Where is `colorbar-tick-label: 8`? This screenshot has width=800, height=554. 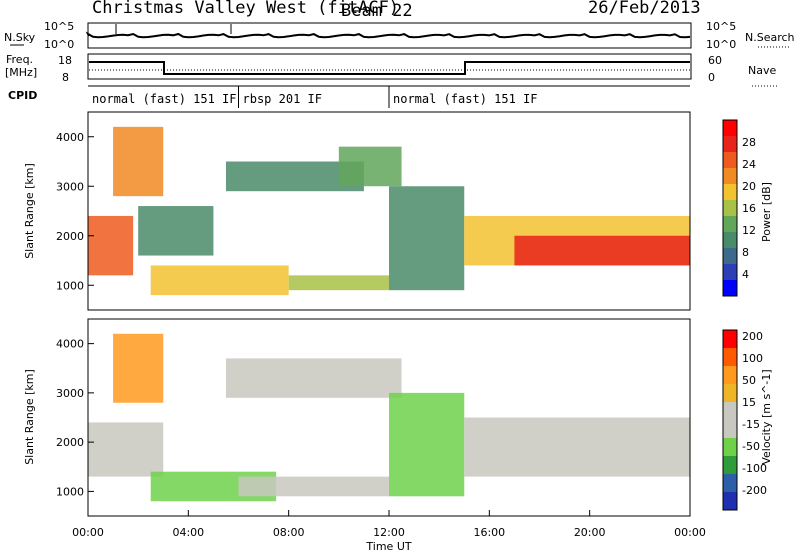
colorbar-tick-label: 8 is located at coordinates (745, 252).